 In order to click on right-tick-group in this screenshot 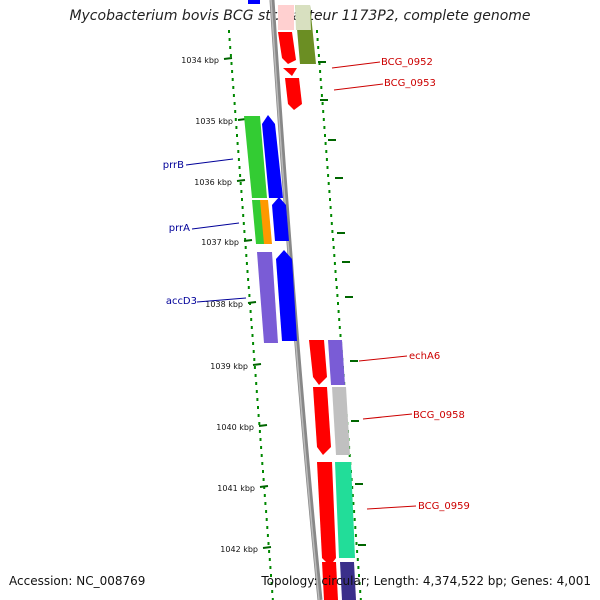, I will do `click(342, 303)`.